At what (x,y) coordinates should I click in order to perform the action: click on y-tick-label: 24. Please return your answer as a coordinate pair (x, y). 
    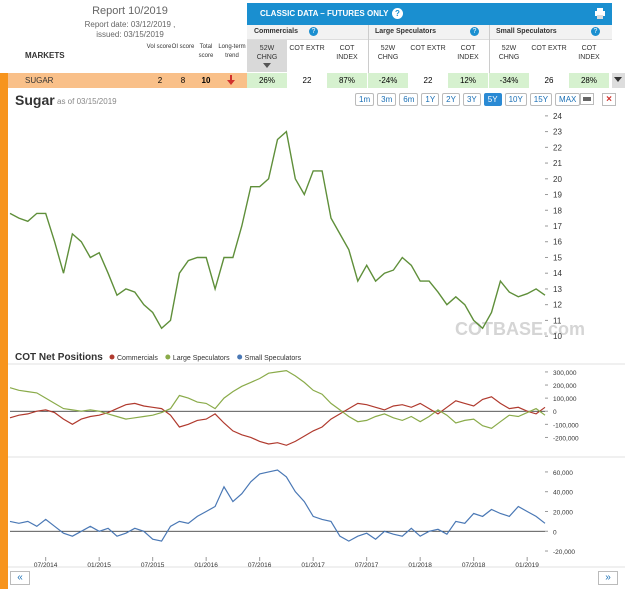
    Looking at the image, I should click on (557, 116).